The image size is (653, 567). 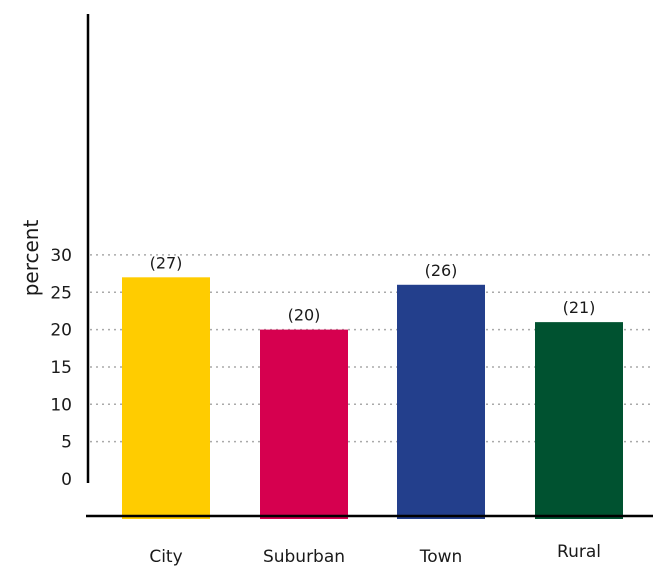 I want to click on bar-suburban, so click(x=304, y=424).